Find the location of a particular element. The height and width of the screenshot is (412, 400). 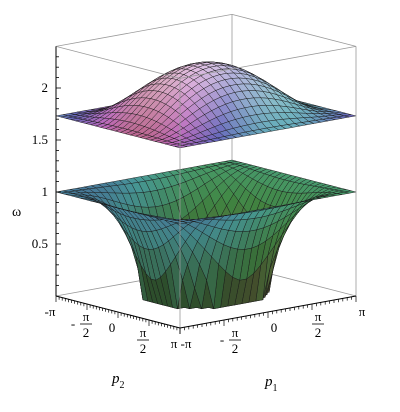

x-tick-label: - π2 is located at coordinates (230, 340).